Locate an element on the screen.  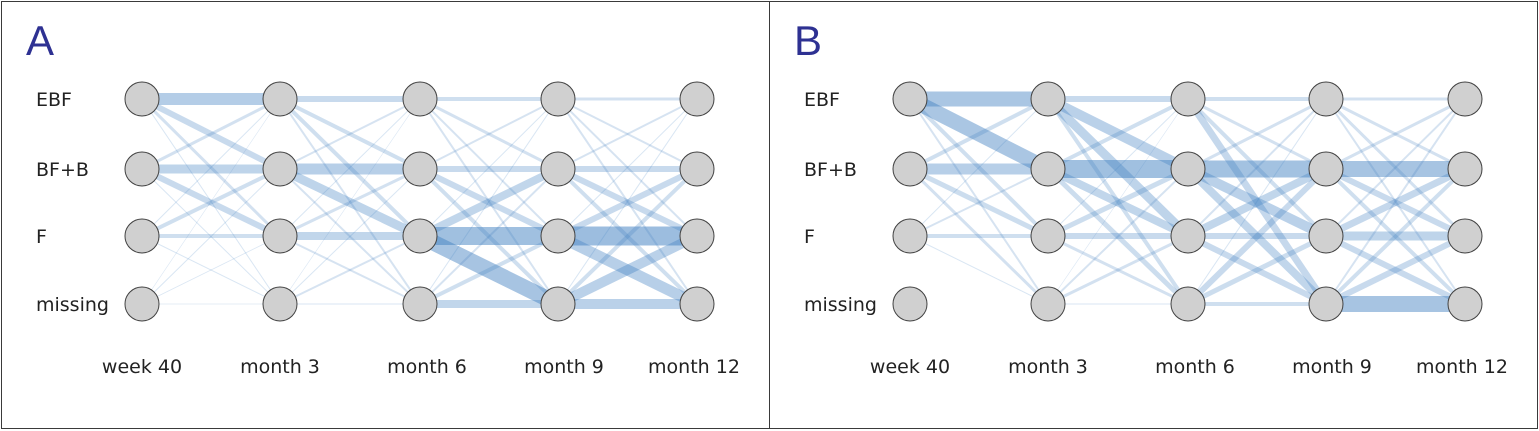
panel-letter: B is located at coordinates (808, 40).